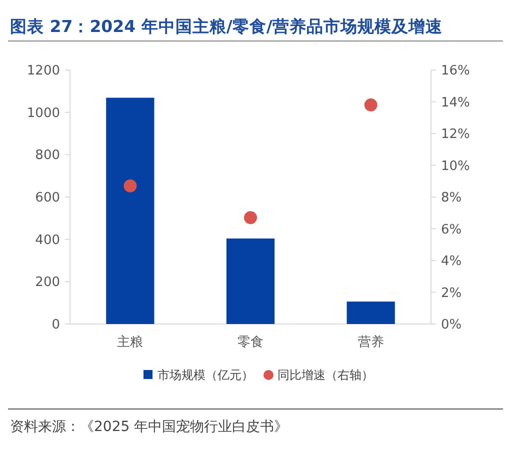  What do you see at coordinates (149, 427) in the screenshot?
I see `text: 资料来源：《2025 年中国宠物行业白皮书》` at bounding box center [149, 427].